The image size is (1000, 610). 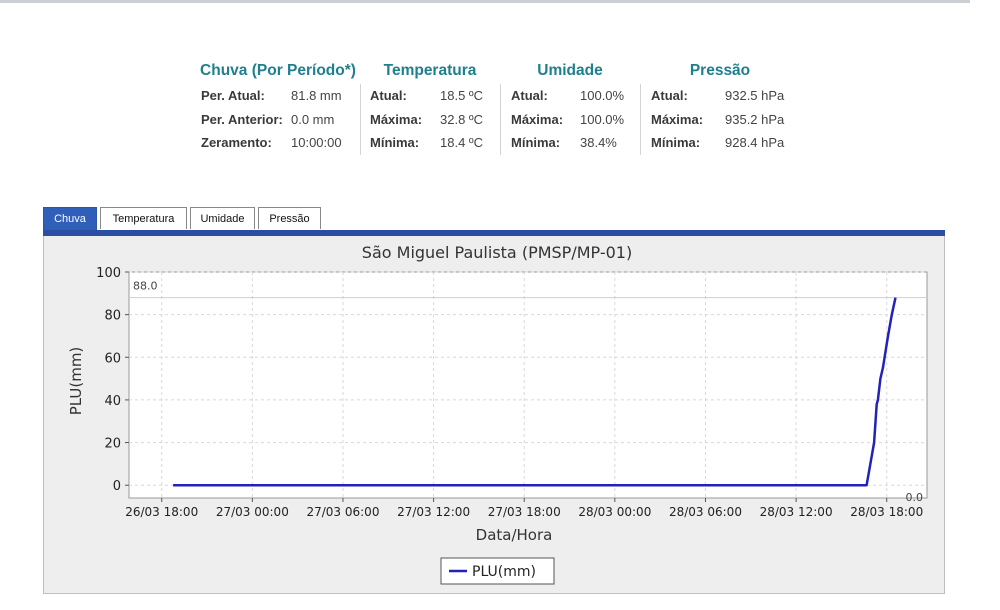 I want to click on tab-pressao: Pressão, so click(x=289, y=218).